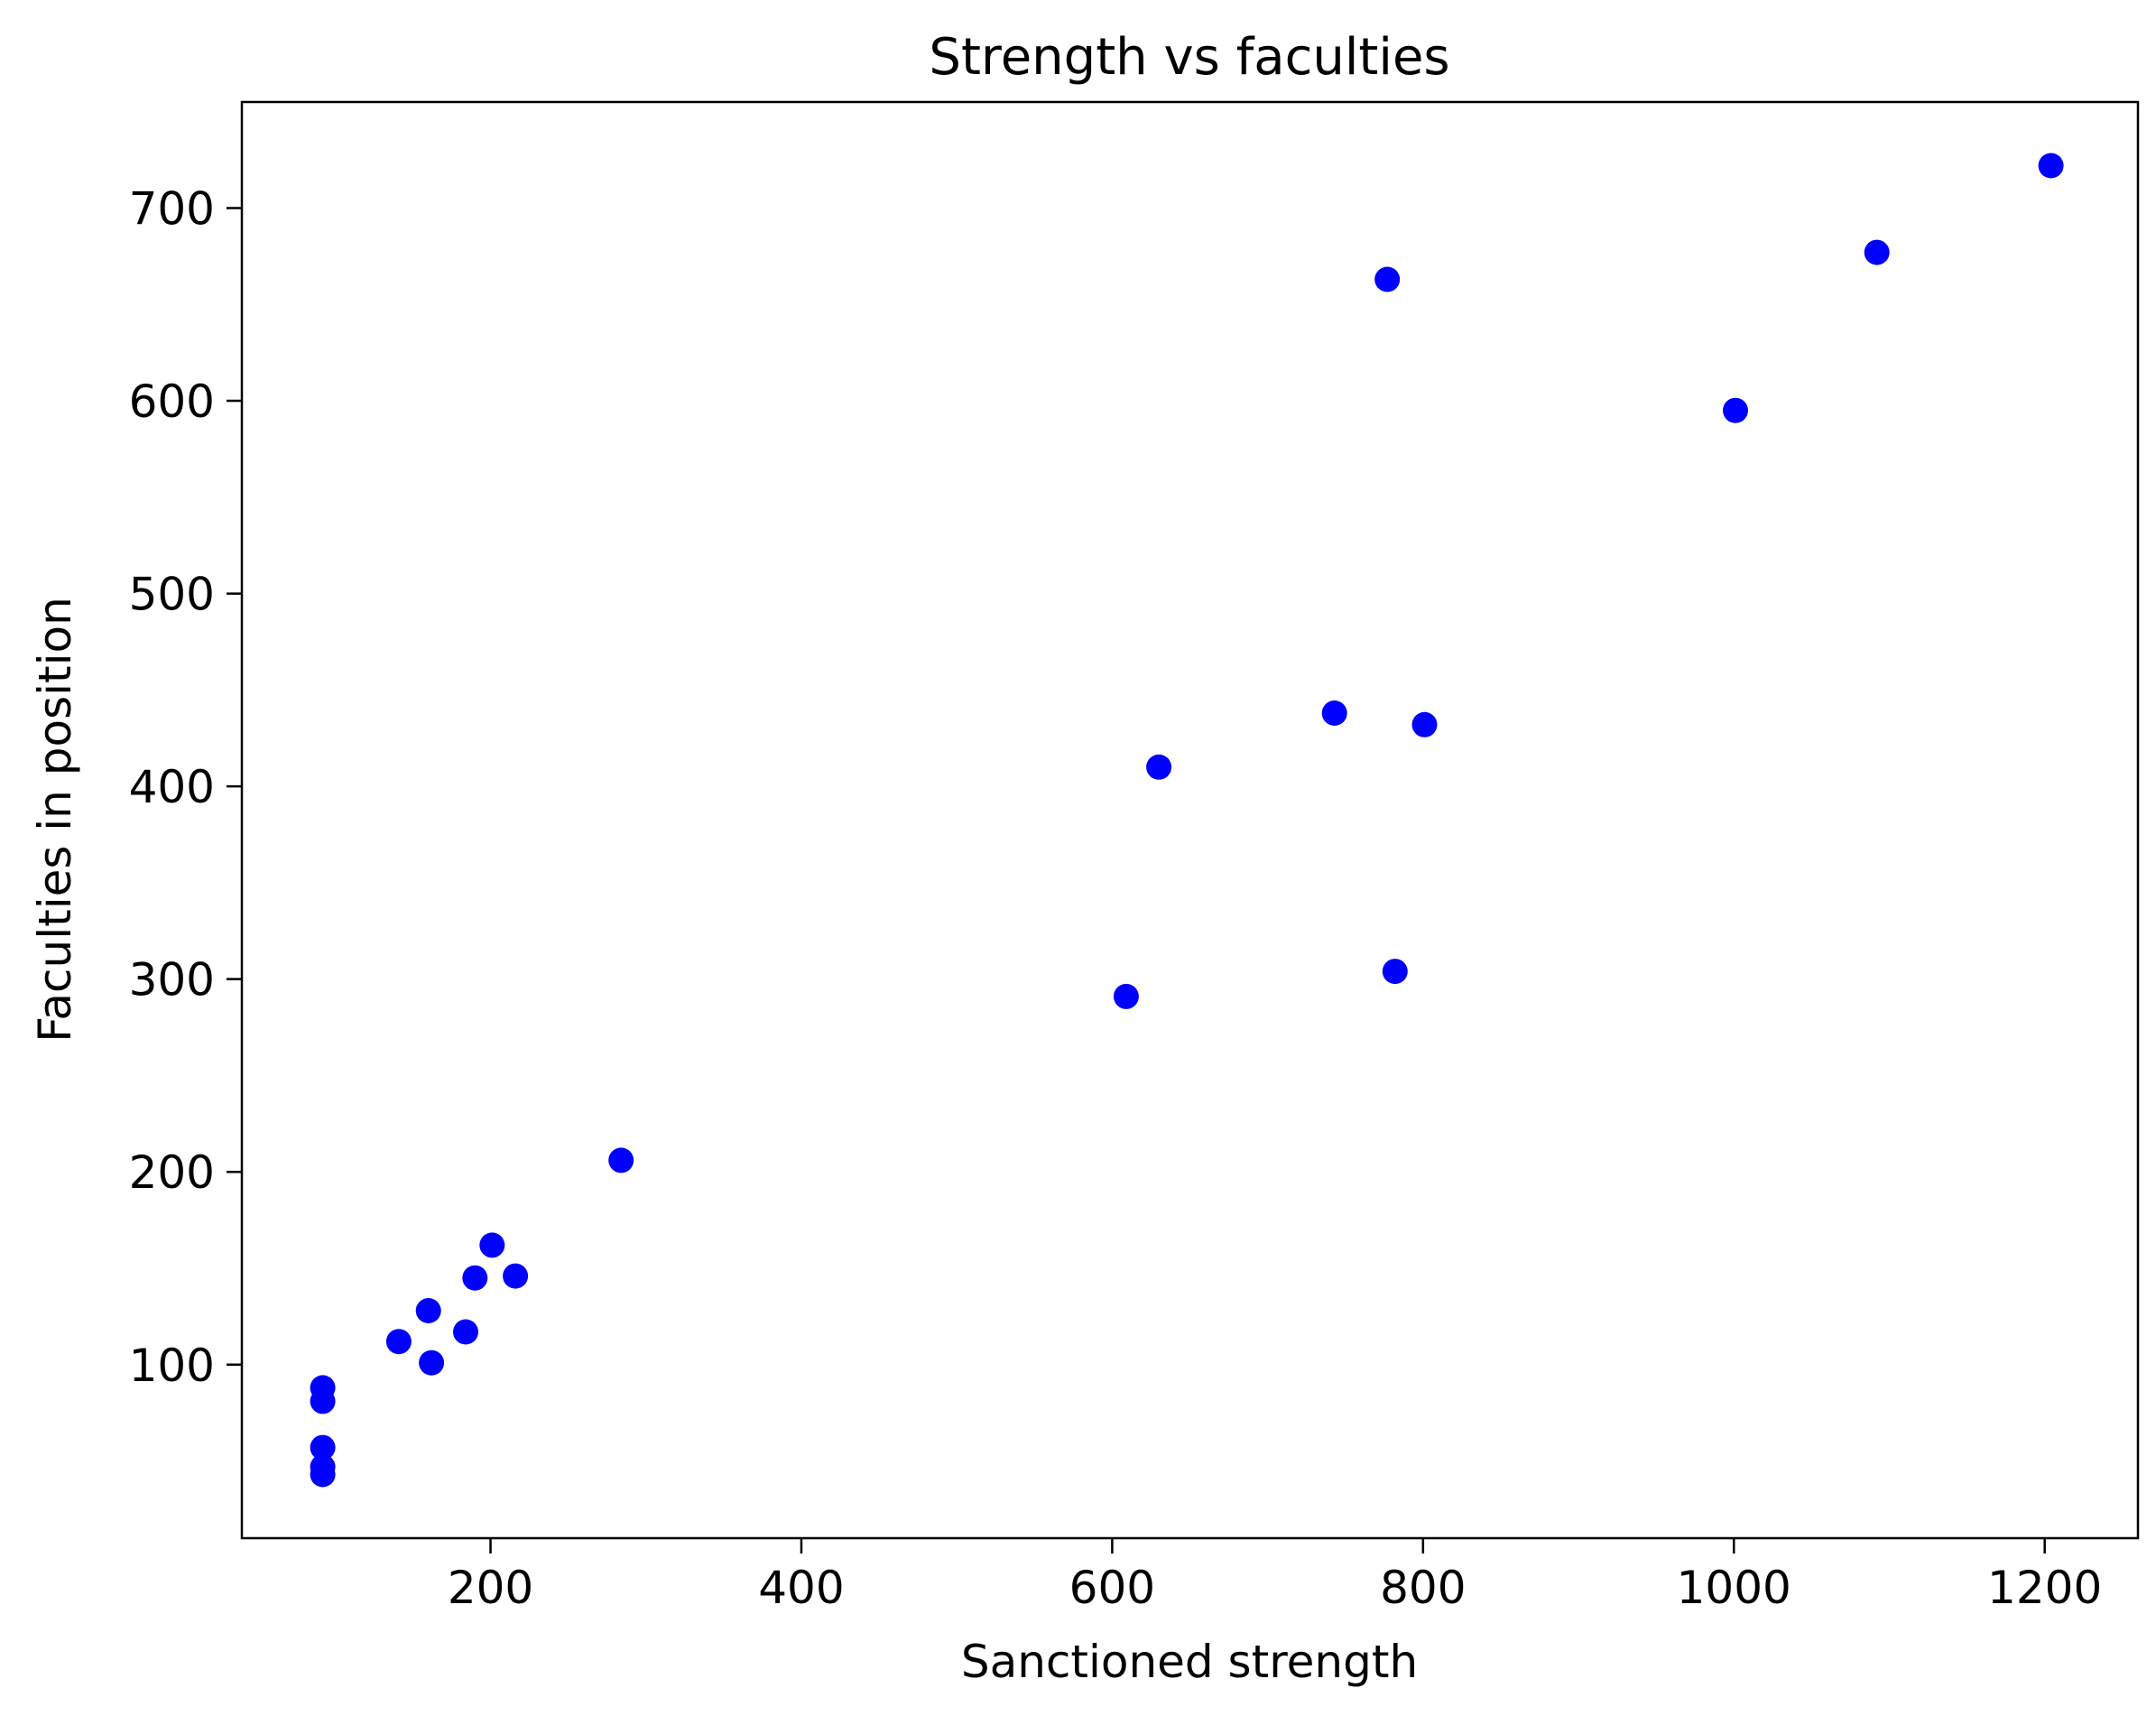 This screenshot has width=2156, height=1716. I want to click on y-tick-label: 500, so click(172, 595).